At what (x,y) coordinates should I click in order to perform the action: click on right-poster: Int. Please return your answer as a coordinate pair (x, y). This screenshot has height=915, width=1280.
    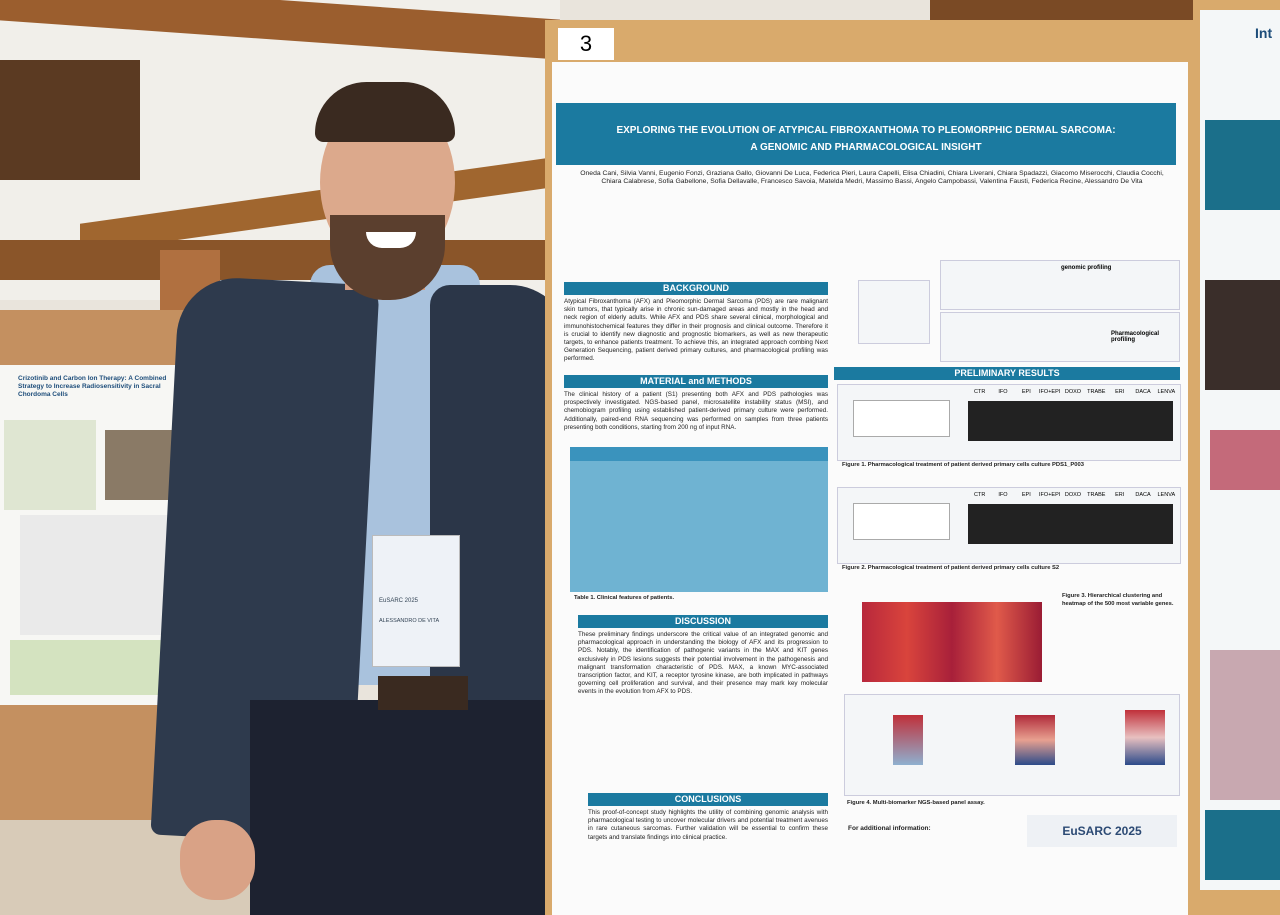
    Looking at the image, I should click on (1240, 450).